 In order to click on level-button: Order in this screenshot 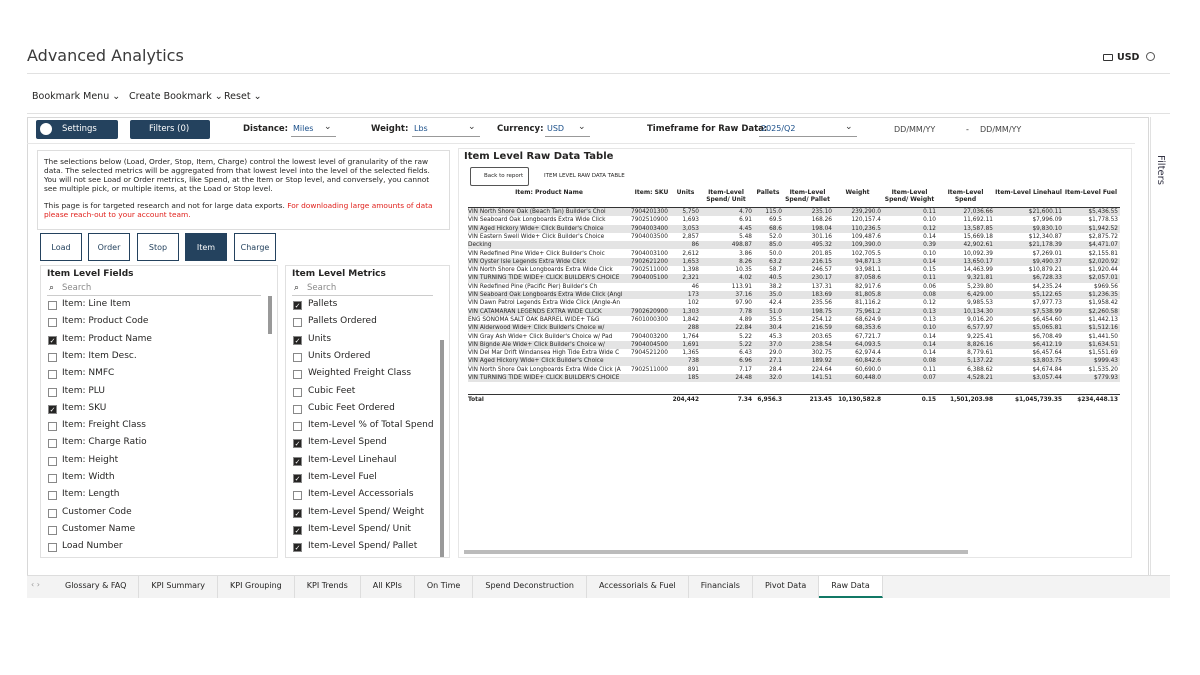, I will do `click(109, 247)`.